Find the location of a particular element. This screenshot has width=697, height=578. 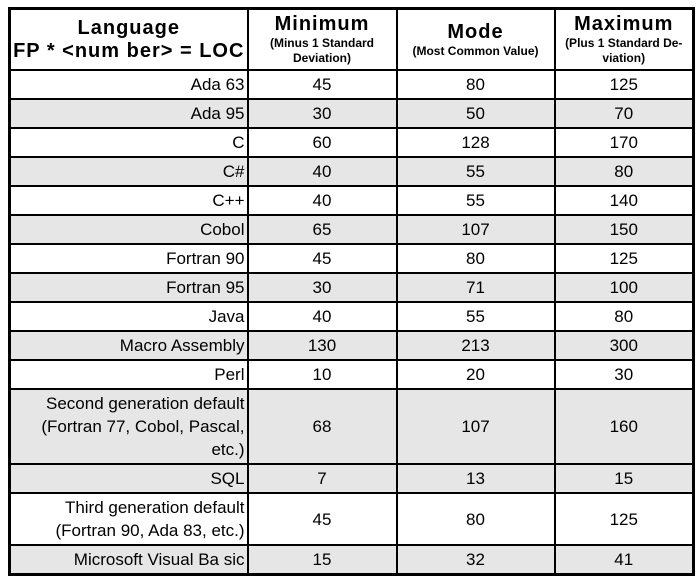

minimum-cell: 130 is located at coordinates (322, 345).